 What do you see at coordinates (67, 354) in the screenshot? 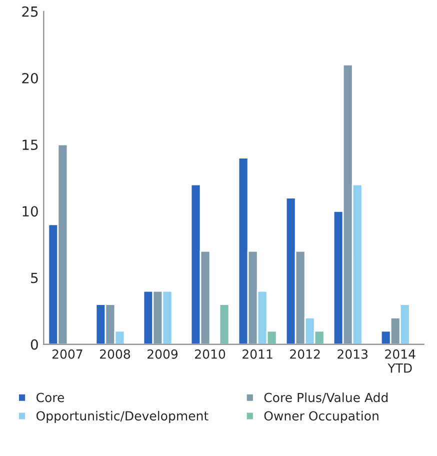
I see `x-tick-label: 2007` at bounding box center [67, 354].